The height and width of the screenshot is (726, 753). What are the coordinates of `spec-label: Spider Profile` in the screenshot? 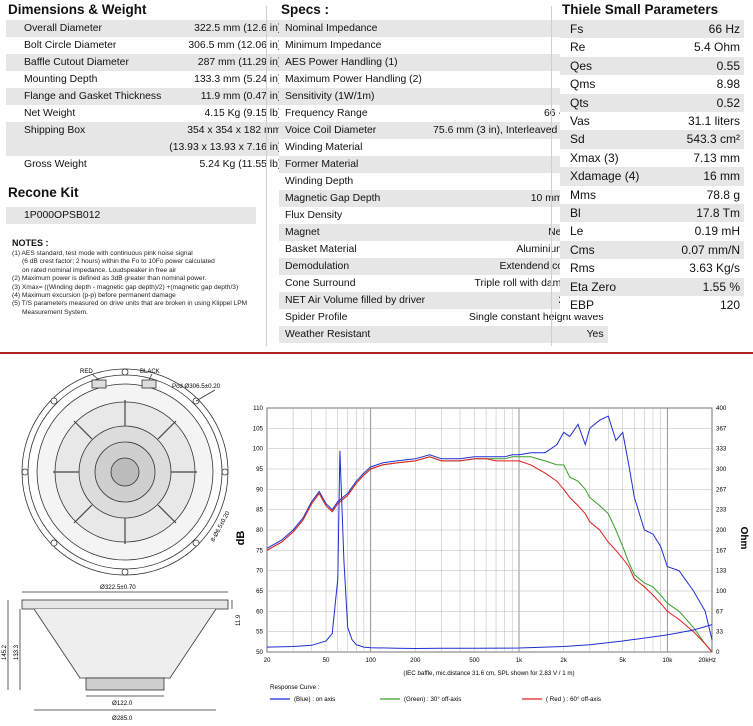 It's located at (354, 317).